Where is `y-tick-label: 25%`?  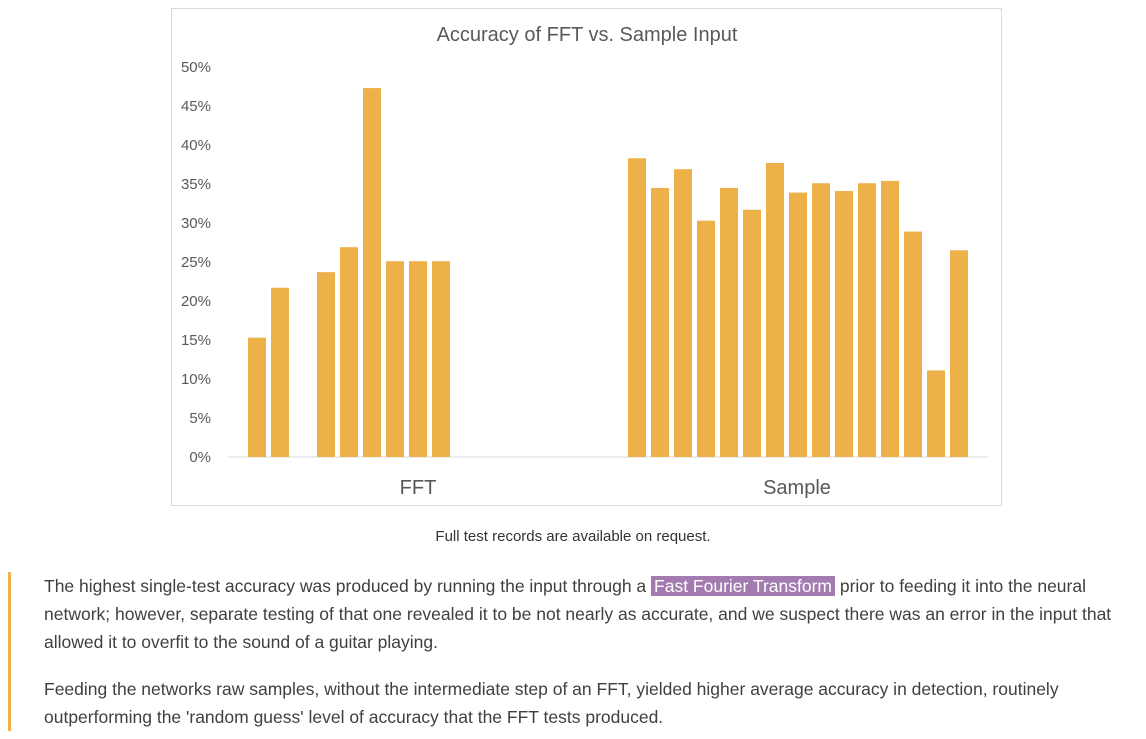 y-tick-label: 25% is located at coordinates (196, 262).